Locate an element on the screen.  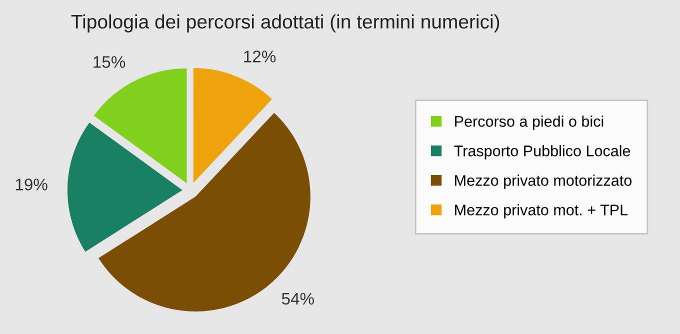
legend-label: Trasporto Pubblico Locale is located at coordinates (542, 152).